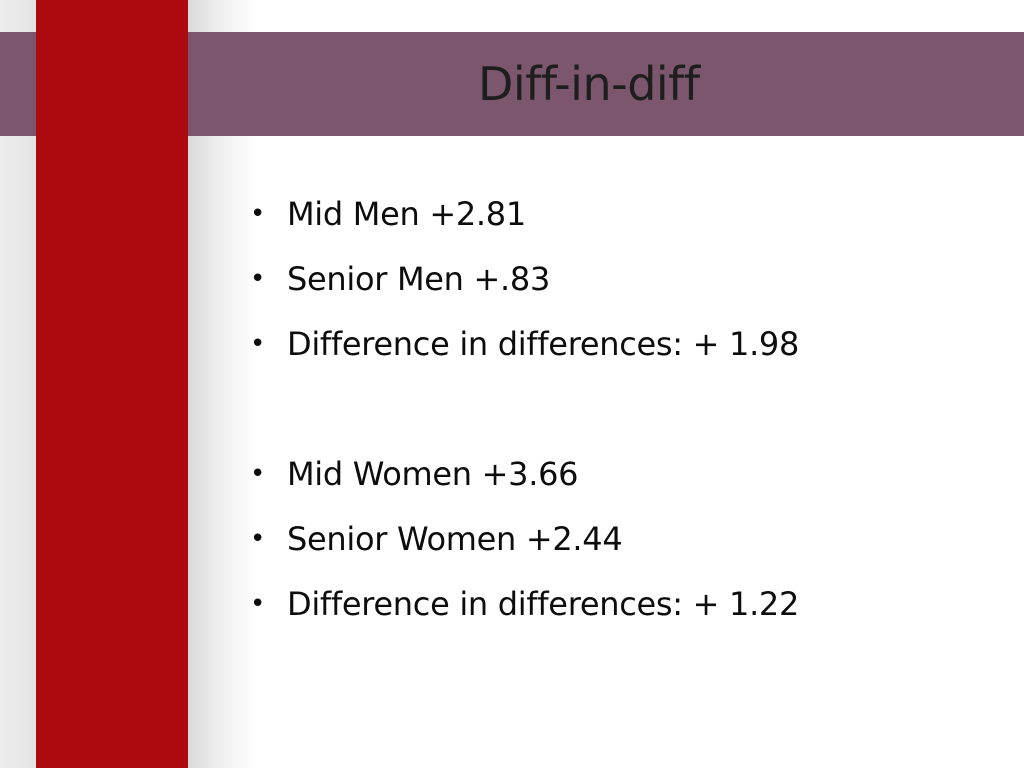  What do you see at coordinates (455, 539) in the screenshot?
I see `bullet-text: Senior Women +2.44` at bounding box center [455, 539].